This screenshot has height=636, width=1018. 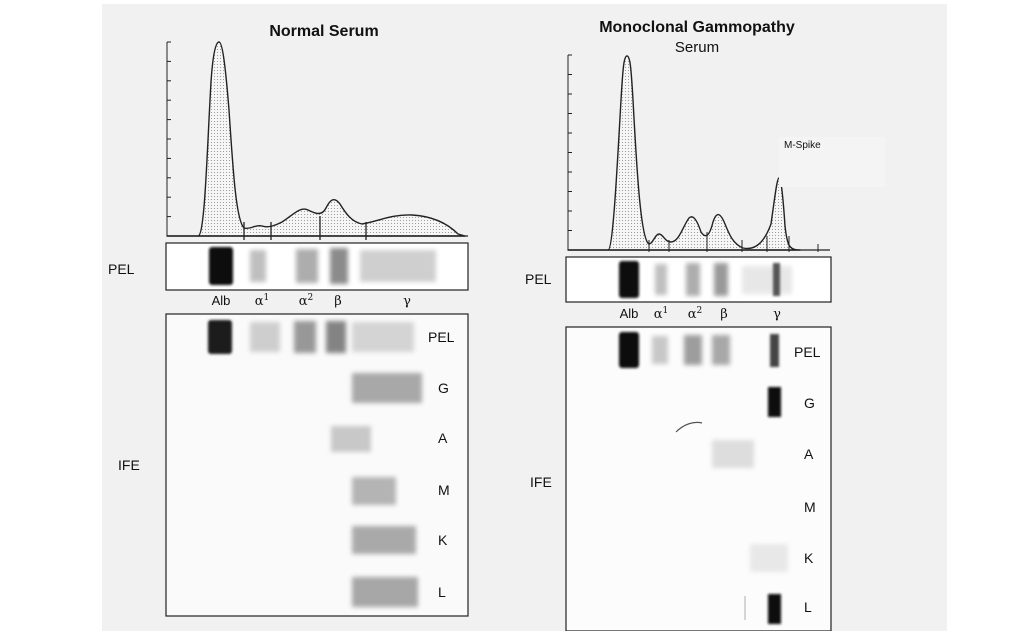 What do you see at coordinates (661, 279) in the screenshot?
I see `mono-band-a1` at bounding box center [661, 279].